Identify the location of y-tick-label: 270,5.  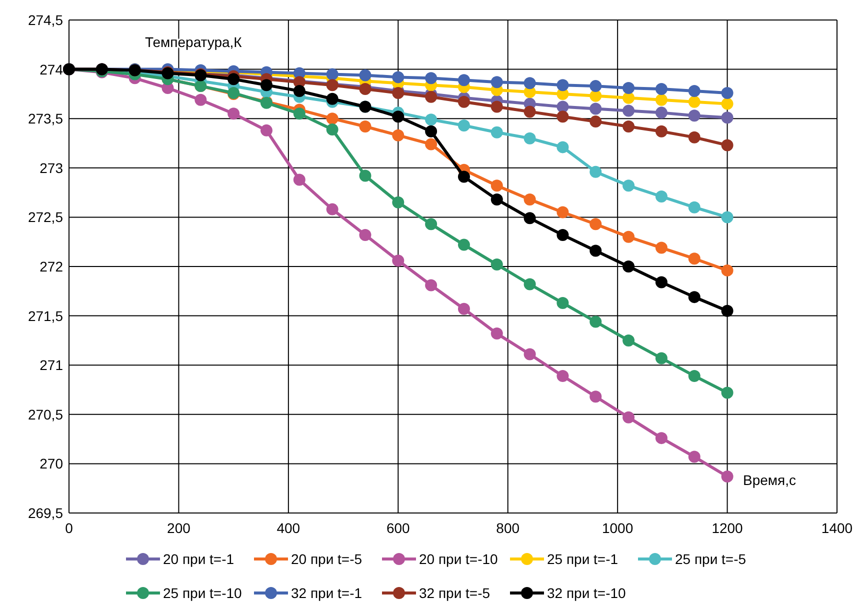
(46, 414).